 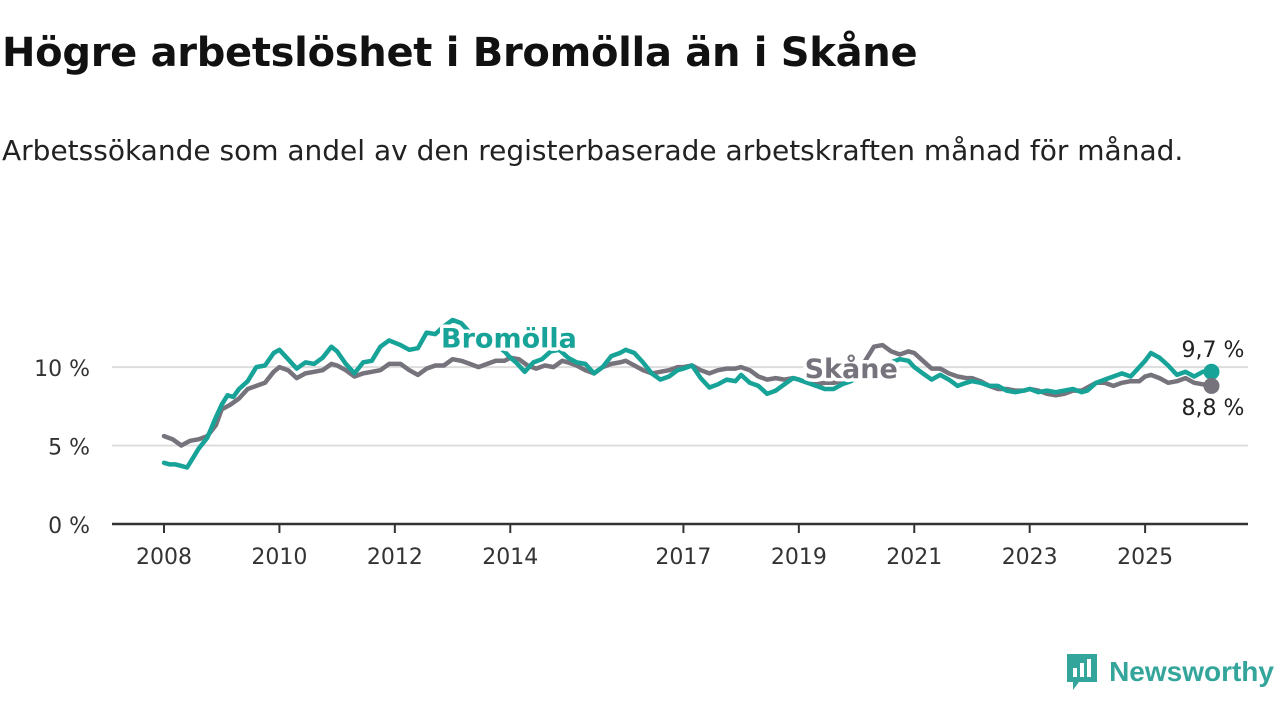 I want to click on bromolla-end-value-label: 9,7 %, so click(x=1212, y=350).